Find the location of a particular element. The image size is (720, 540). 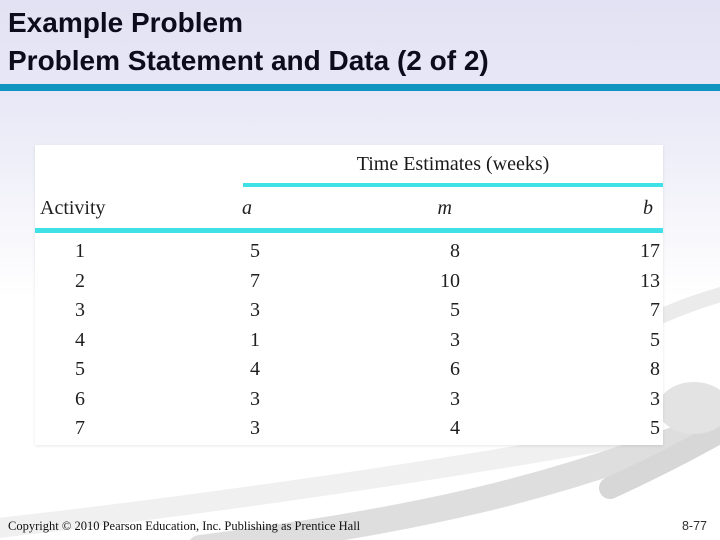

cell-m: 6 is located at coordinates (455, 369).